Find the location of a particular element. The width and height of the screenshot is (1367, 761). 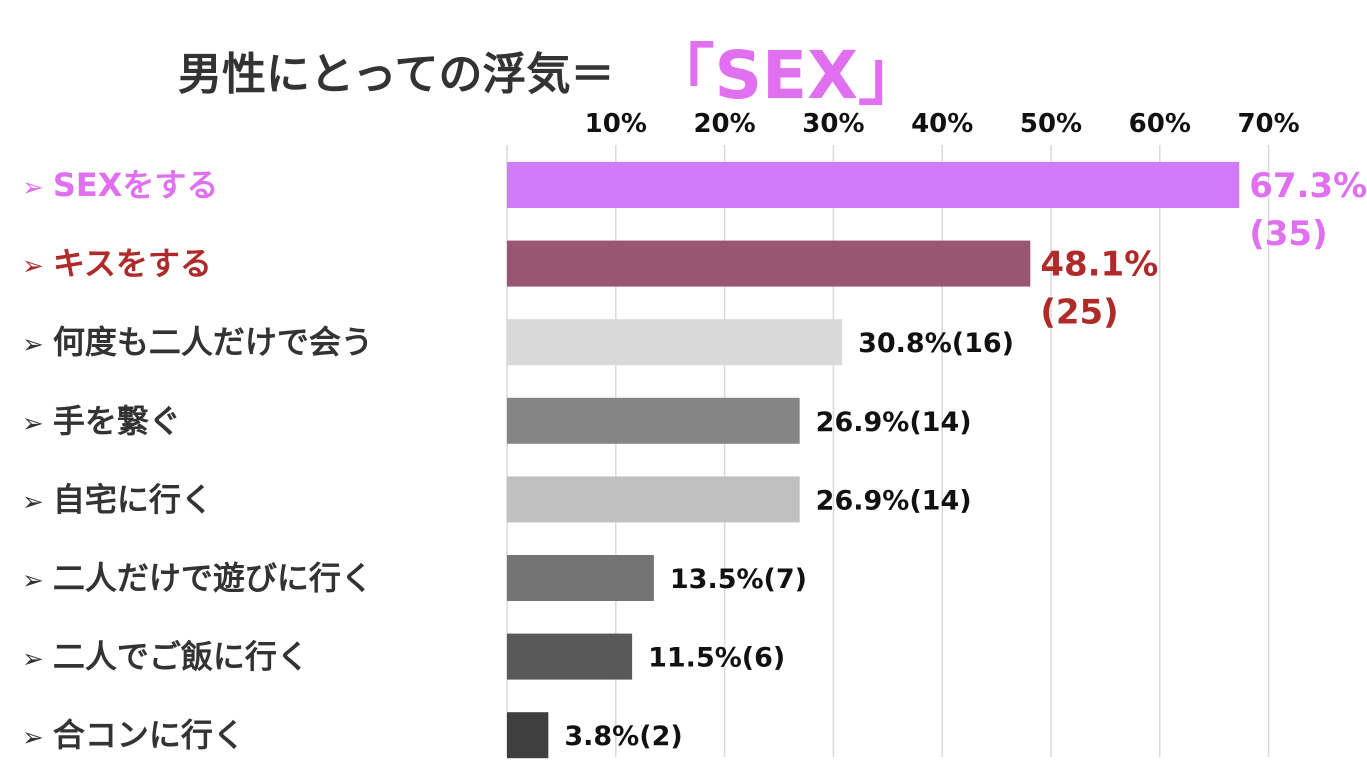

data-label: 67.3% is located at coordinates (1308, 186).